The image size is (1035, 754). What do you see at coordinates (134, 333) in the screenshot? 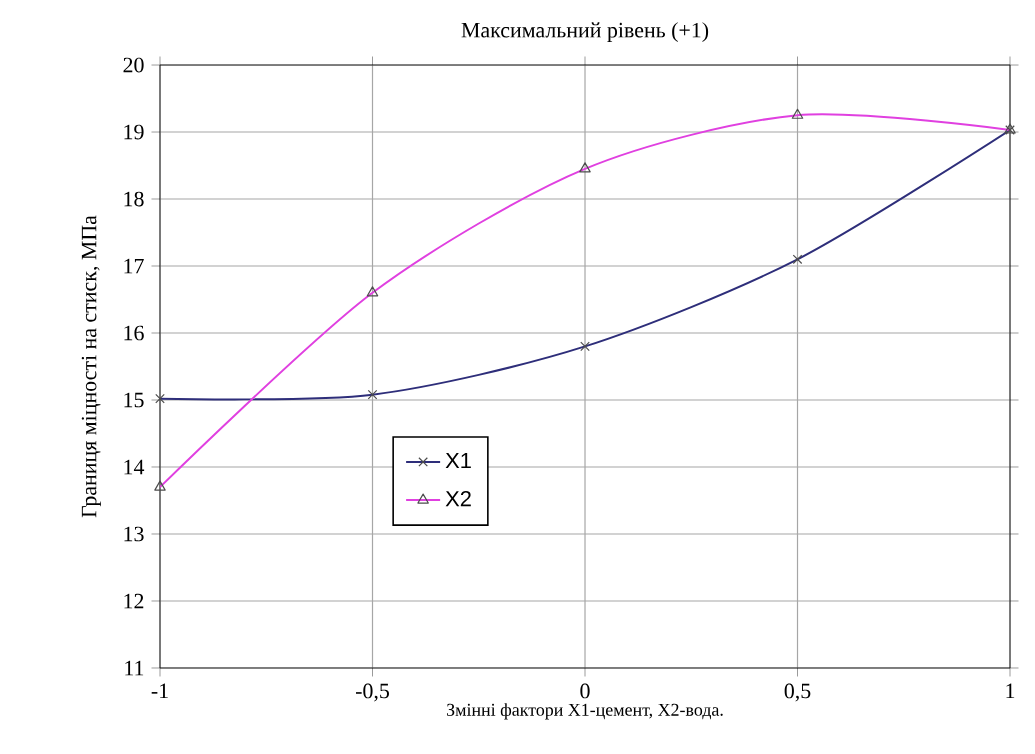
I see `y-tick-label: 16` at bounding box center [134, 333].